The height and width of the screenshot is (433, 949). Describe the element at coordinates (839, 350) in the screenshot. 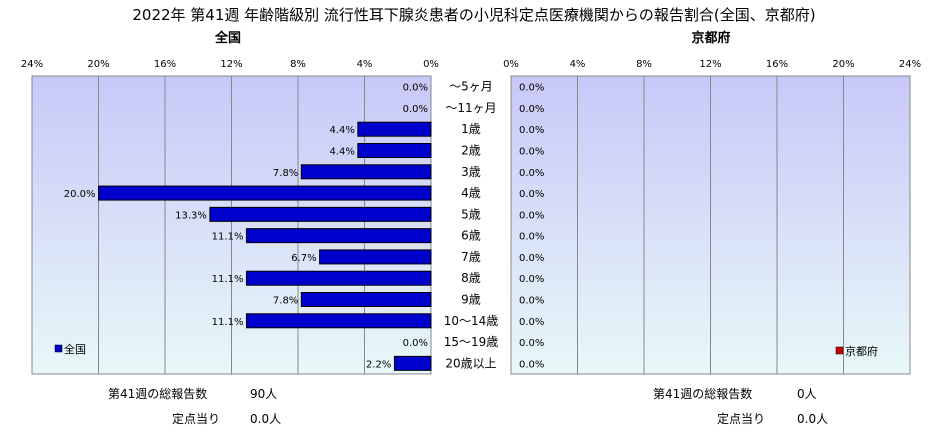

I see `legend-kyoto-swatch` at that location.